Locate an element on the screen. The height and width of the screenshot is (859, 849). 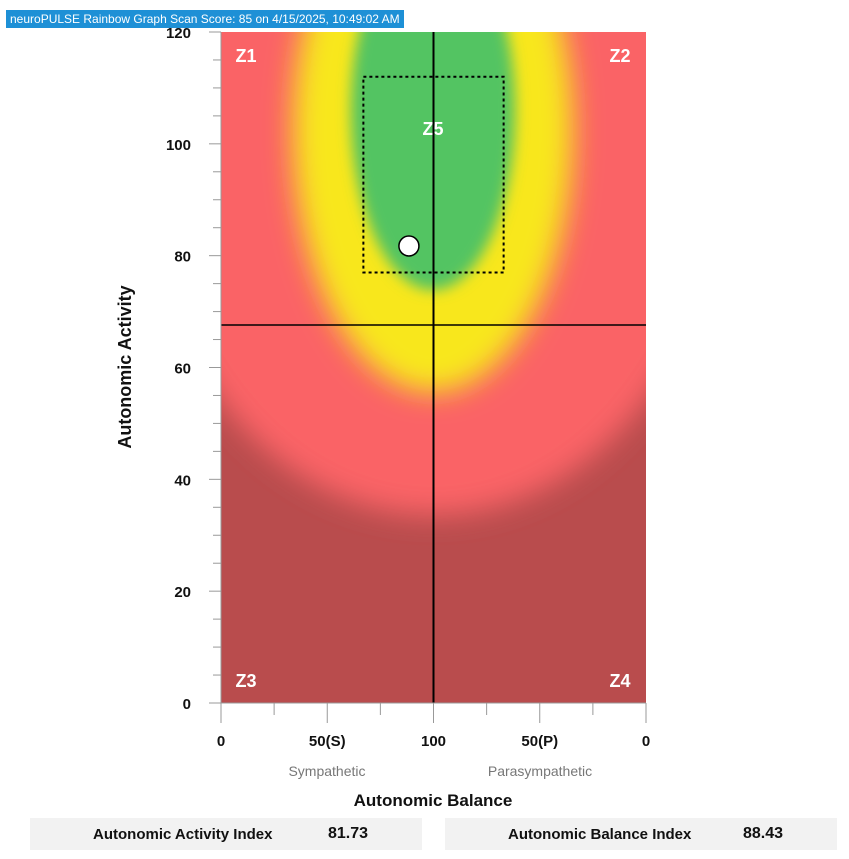
activity-index-box: Autonomic Activity Index 81.73 is located at coordinates (226, 834).